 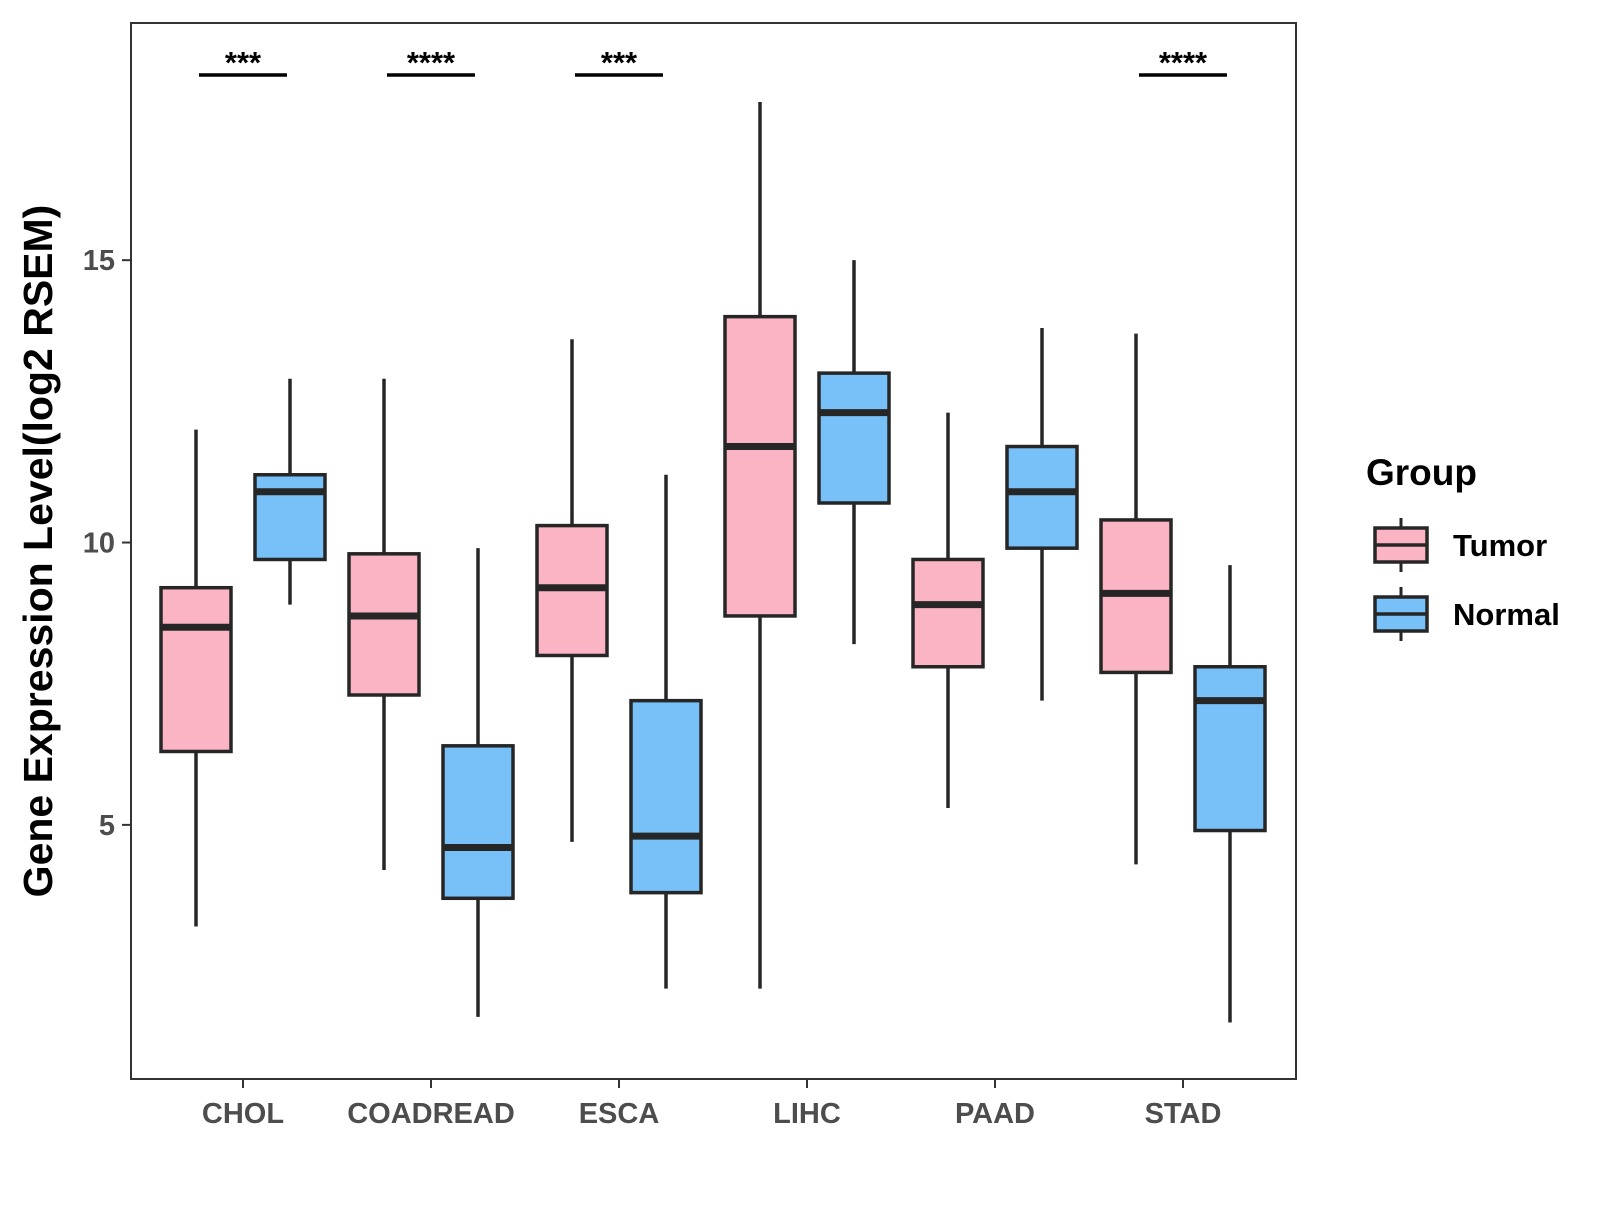 I want to click on legend: Group Tumor Normal, so click(x=1463, y=546).